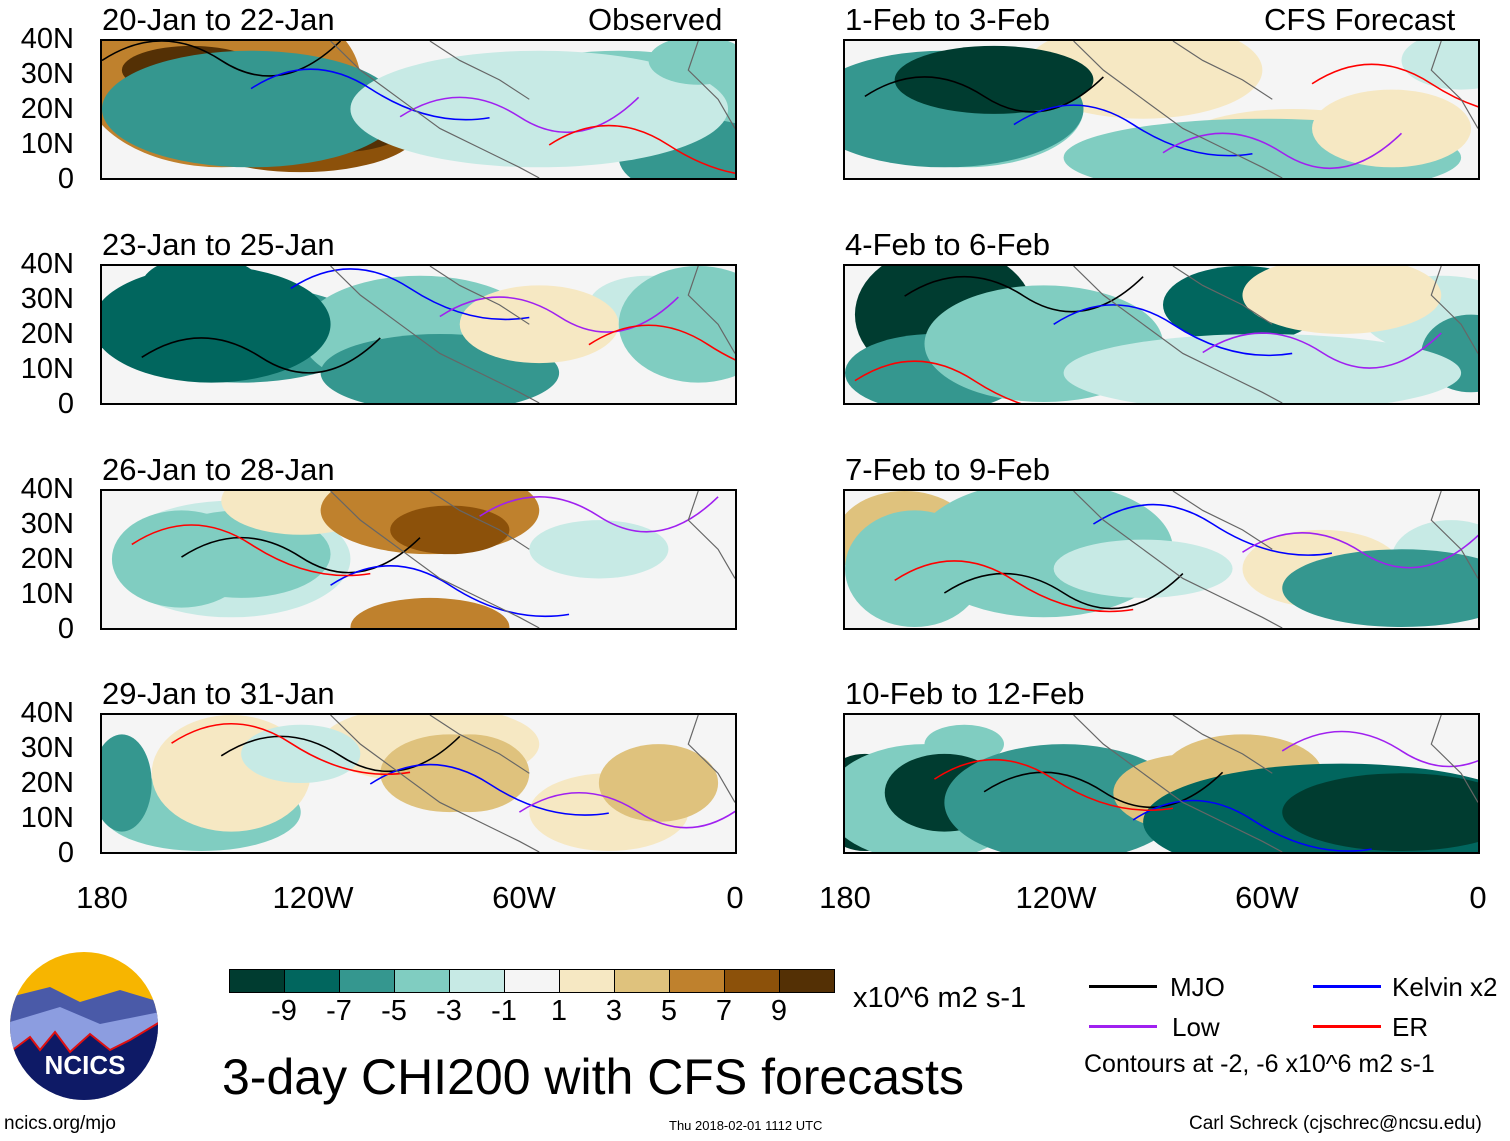 This screenshot has height=1141, width=1510. What do you see at coordinates (449, 1011) in the screenshot?
I see `colorbar-label: -3` at bounding box center [449, 1011].